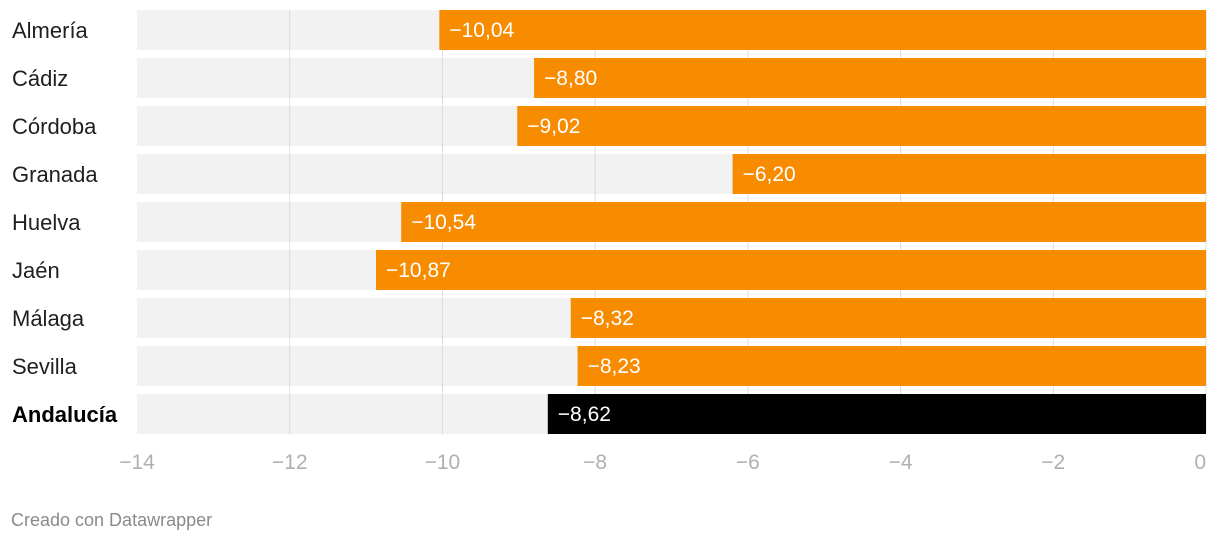  Describe the element at coordinates (901, 462) in the screenshot. I see `x-tick-label: −4` at that location.